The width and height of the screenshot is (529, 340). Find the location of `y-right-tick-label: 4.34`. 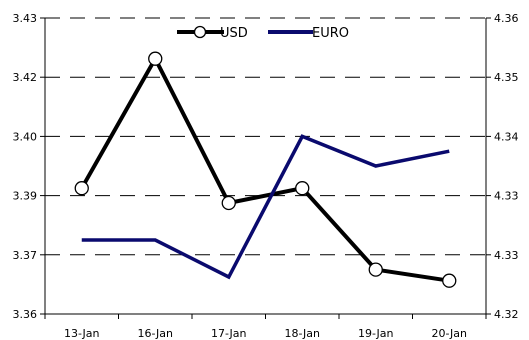

y-right-tick-label: 4.34 is located at coordinates (506, 136).